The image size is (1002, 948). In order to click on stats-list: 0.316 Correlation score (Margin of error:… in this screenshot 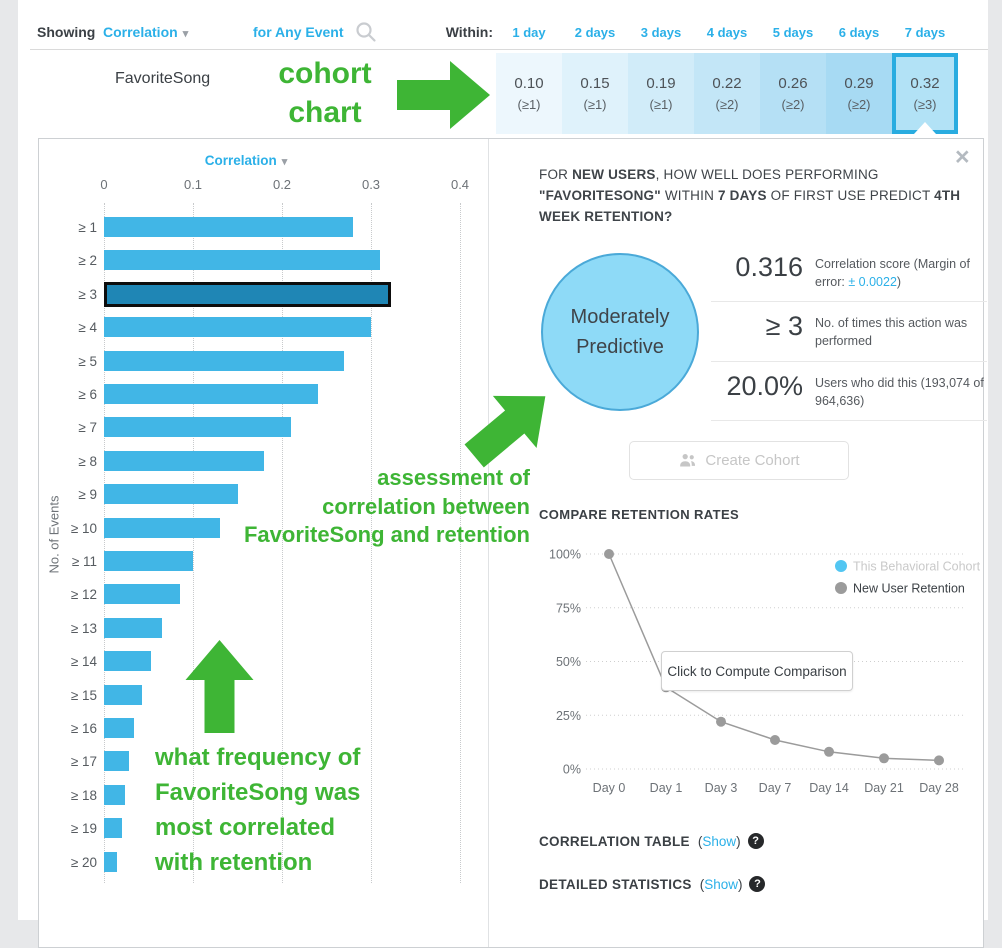, I will do `click(849, 332)`.